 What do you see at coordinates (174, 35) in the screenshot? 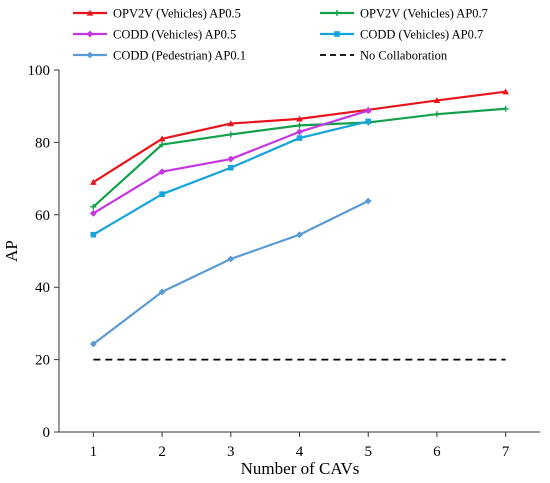
I see `legend-label: CODD (Vehicles) AP0.5` at bounding box center [174, 35].